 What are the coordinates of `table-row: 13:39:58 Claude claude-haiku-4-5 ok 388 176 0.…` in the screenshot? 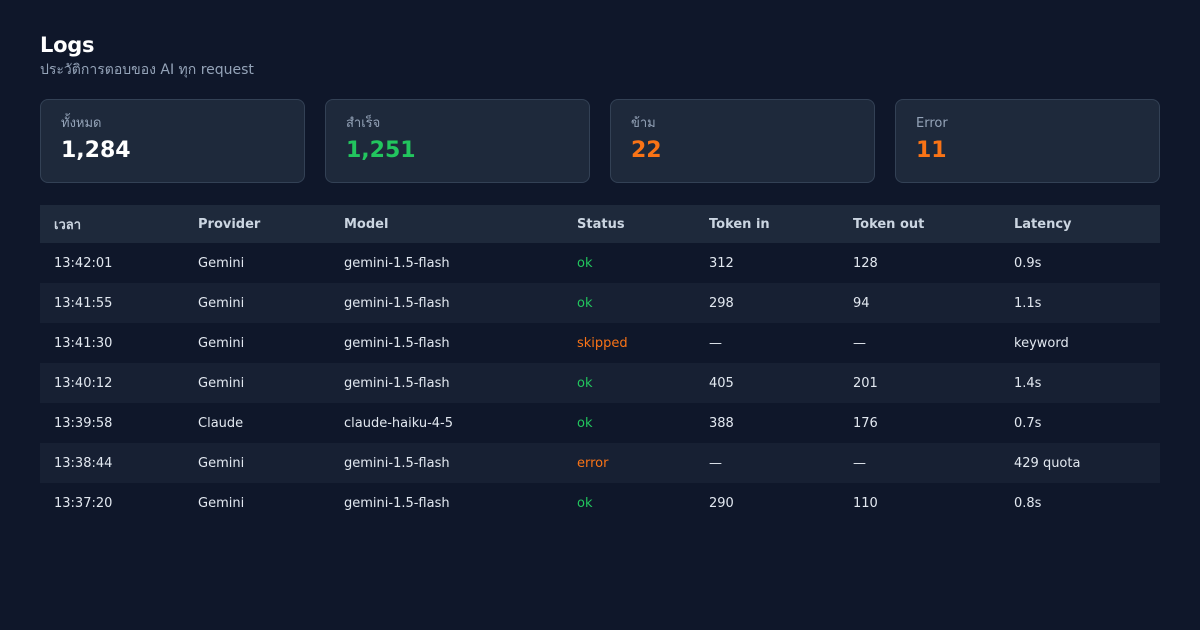 It's located at (600, 423).